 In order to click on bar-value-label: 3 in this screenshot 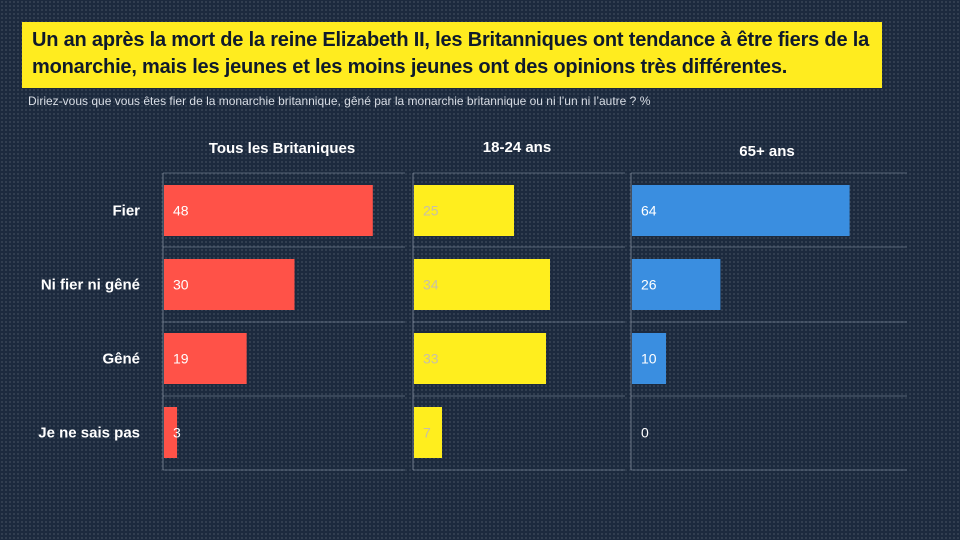, I will do `click(177, 433)`.